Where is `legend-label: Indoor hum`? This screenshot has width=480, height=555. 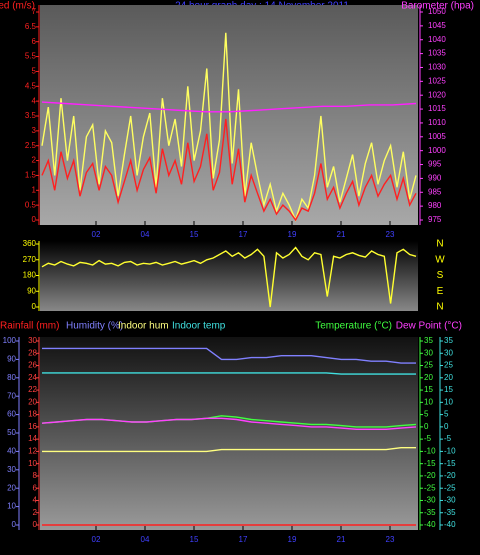
legend-label: Indoor hum is located at coordinates (143, 326).